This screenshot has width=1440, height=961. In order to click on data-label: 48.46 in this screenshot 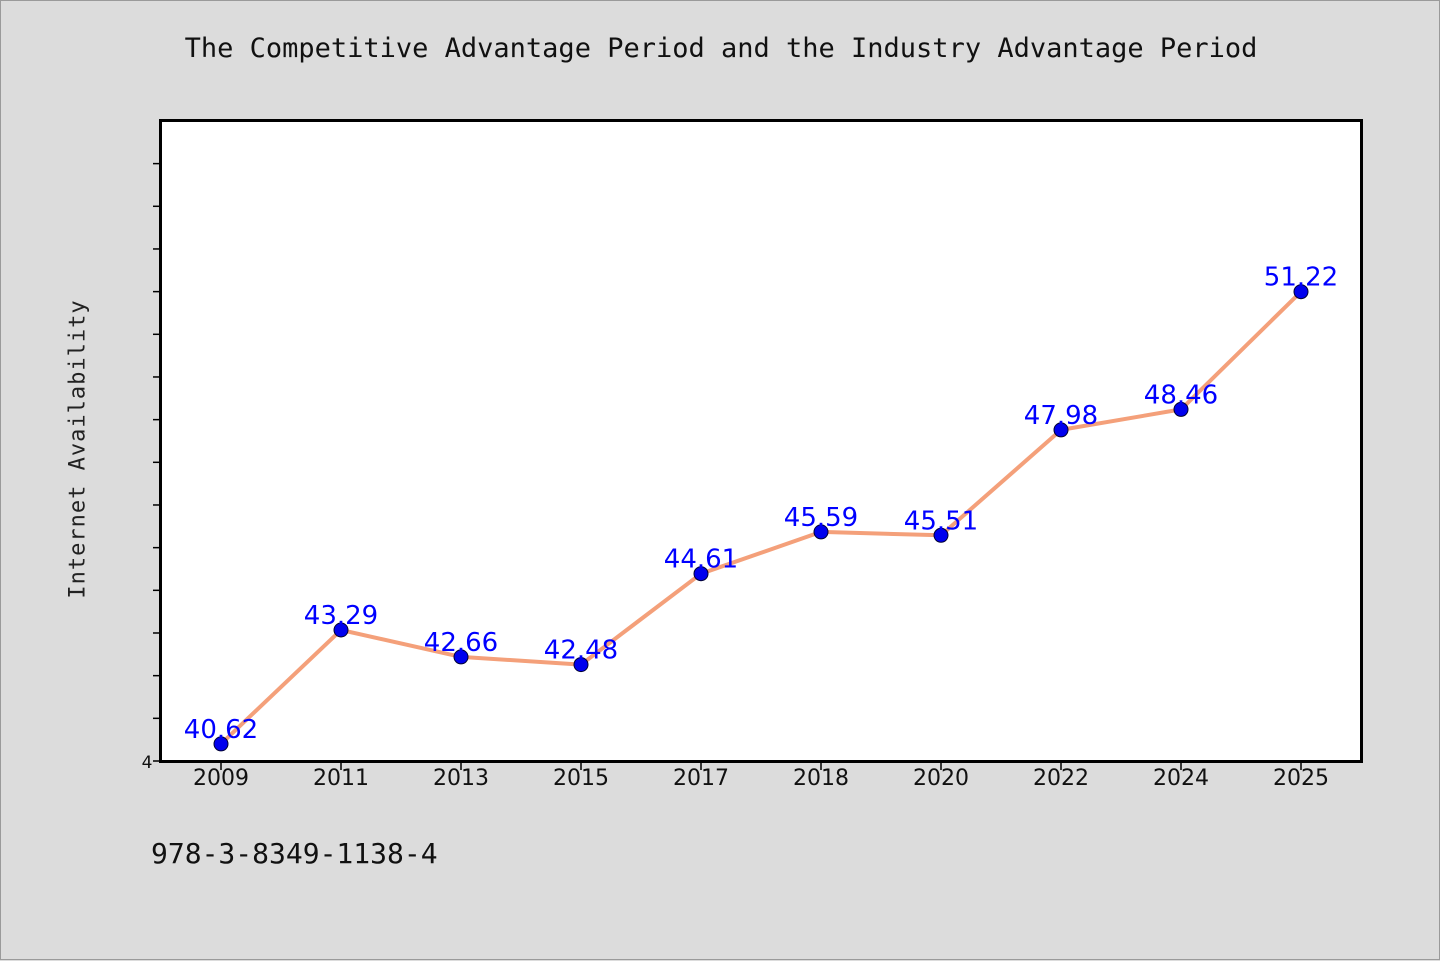, I will do `click(1181, 395)`.